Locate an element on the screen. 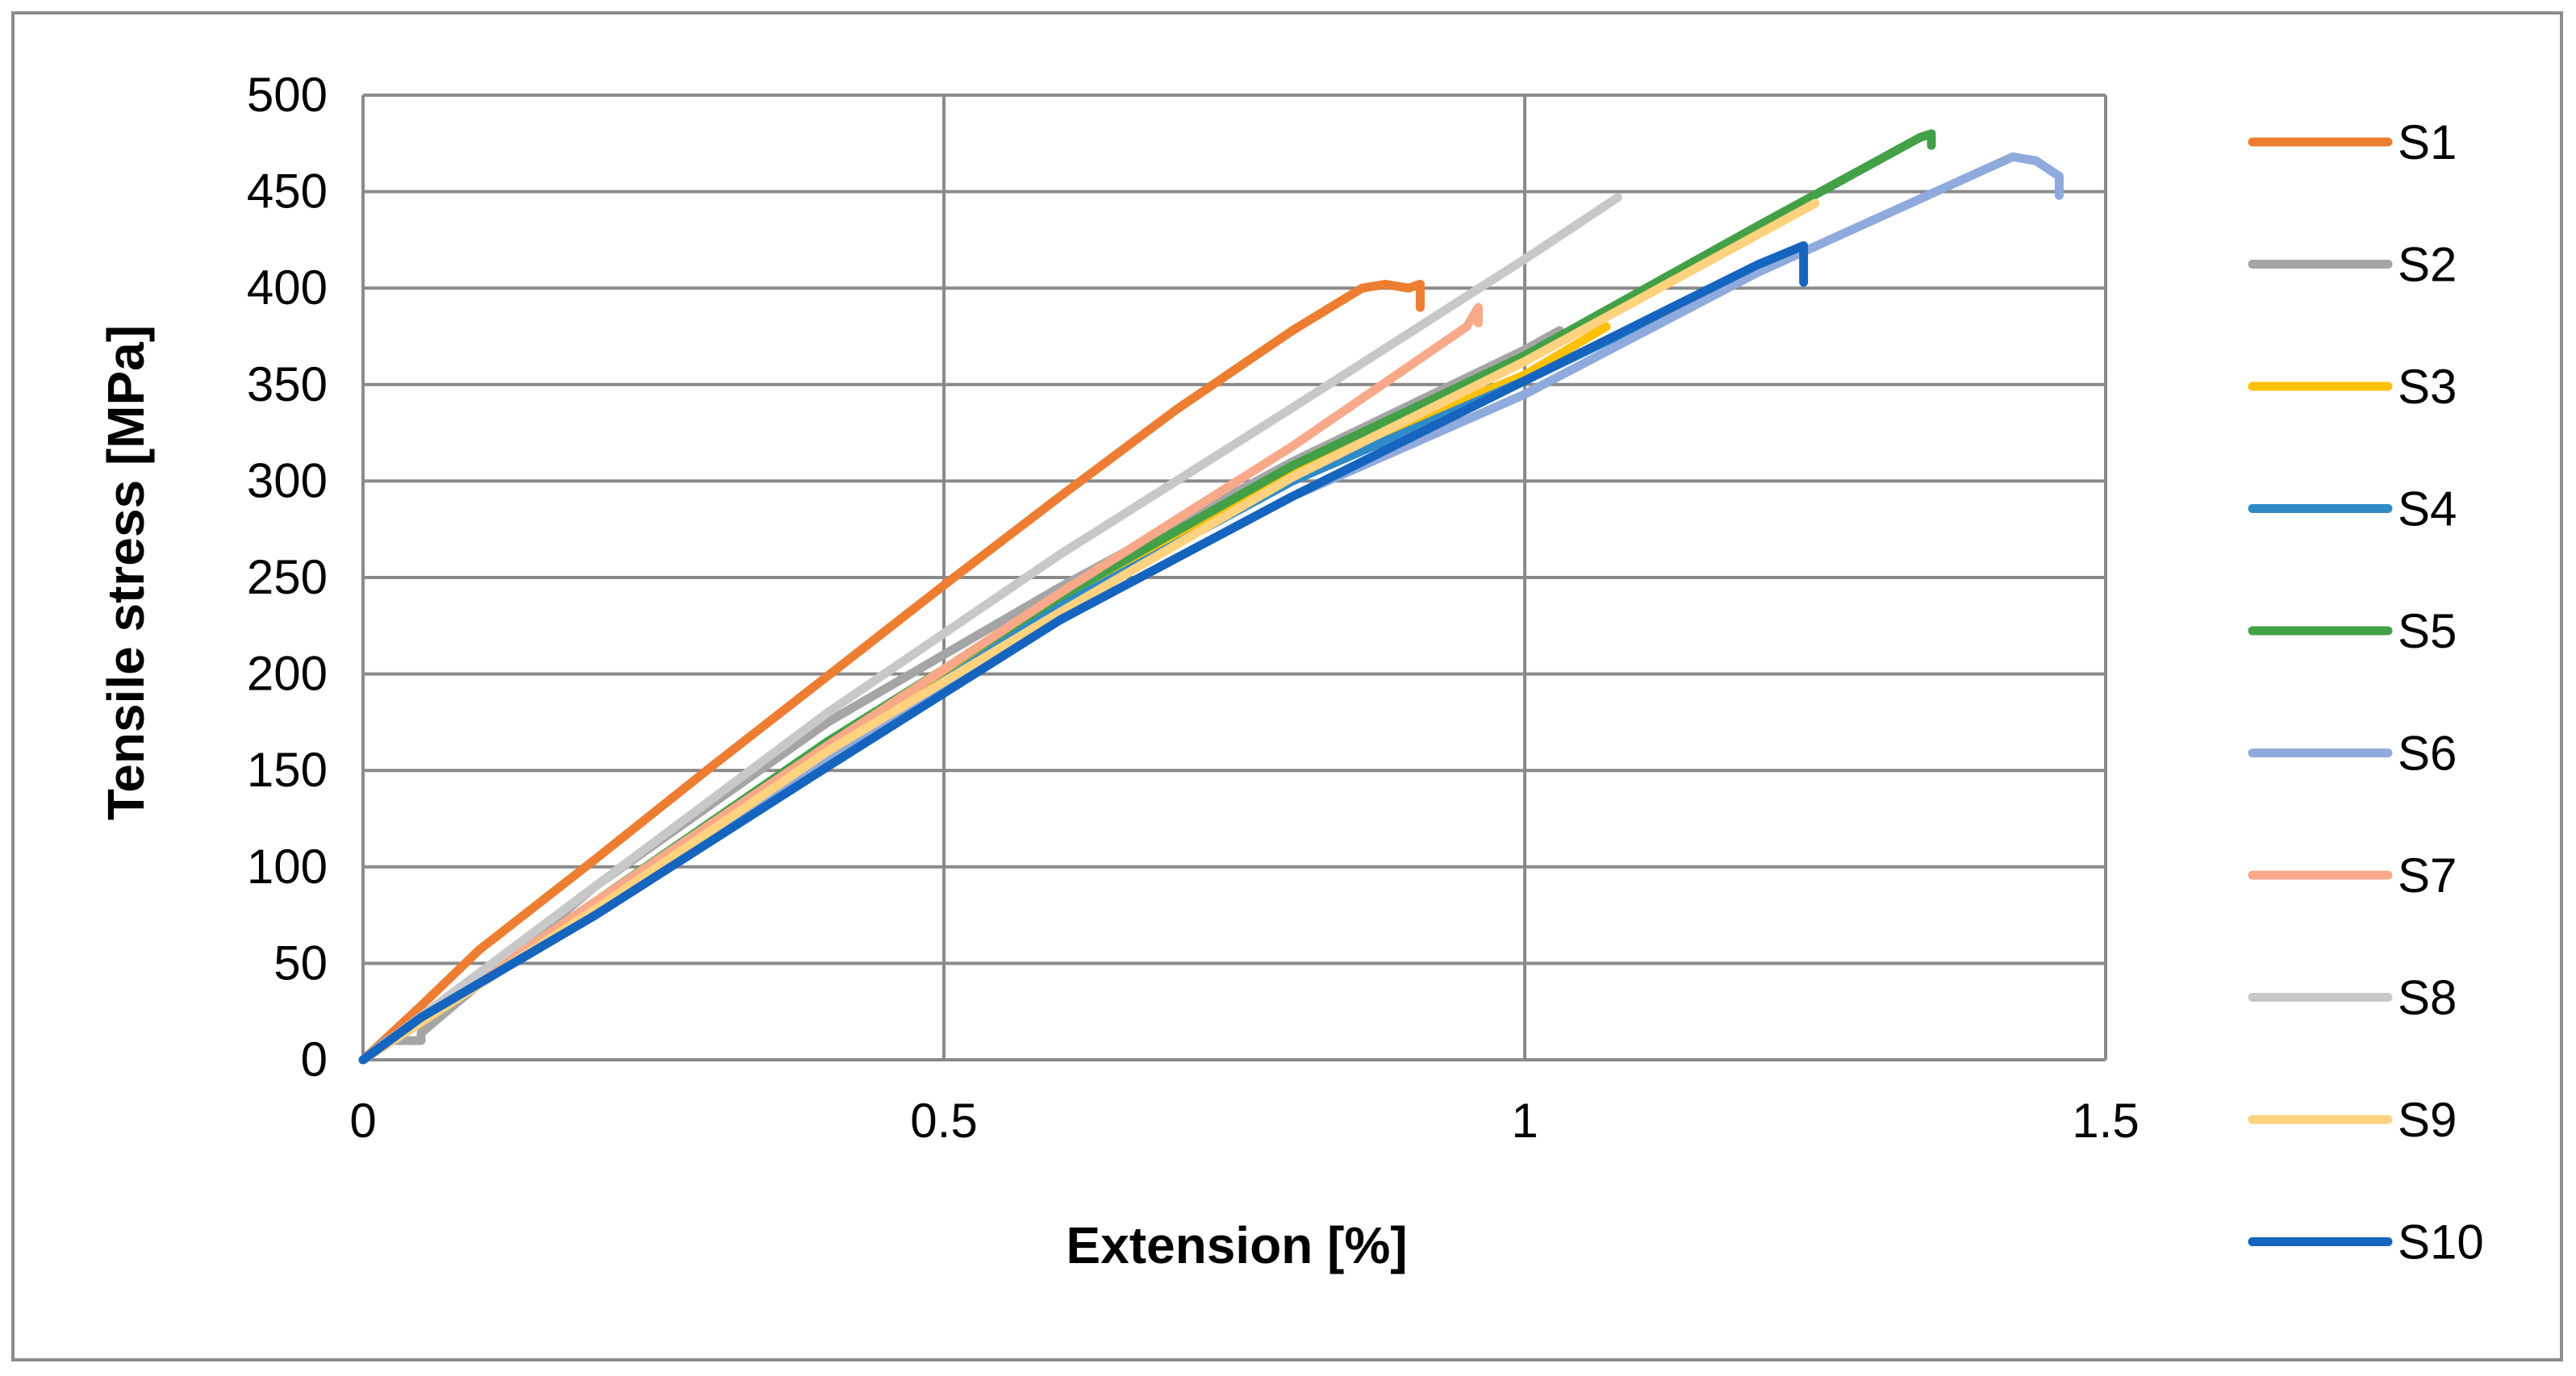  x-tick-labels: 0 0.5 1 1.5 is located at coordinates (1244, 1121).